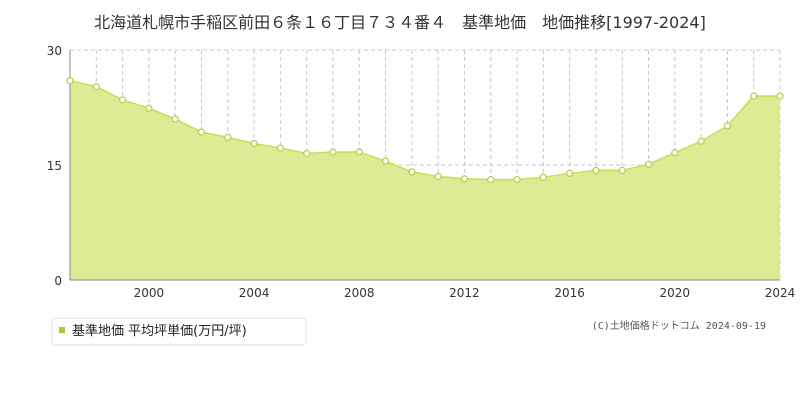 The image size is (800, 400). I want to click on legend-marker, so click(62, 330).